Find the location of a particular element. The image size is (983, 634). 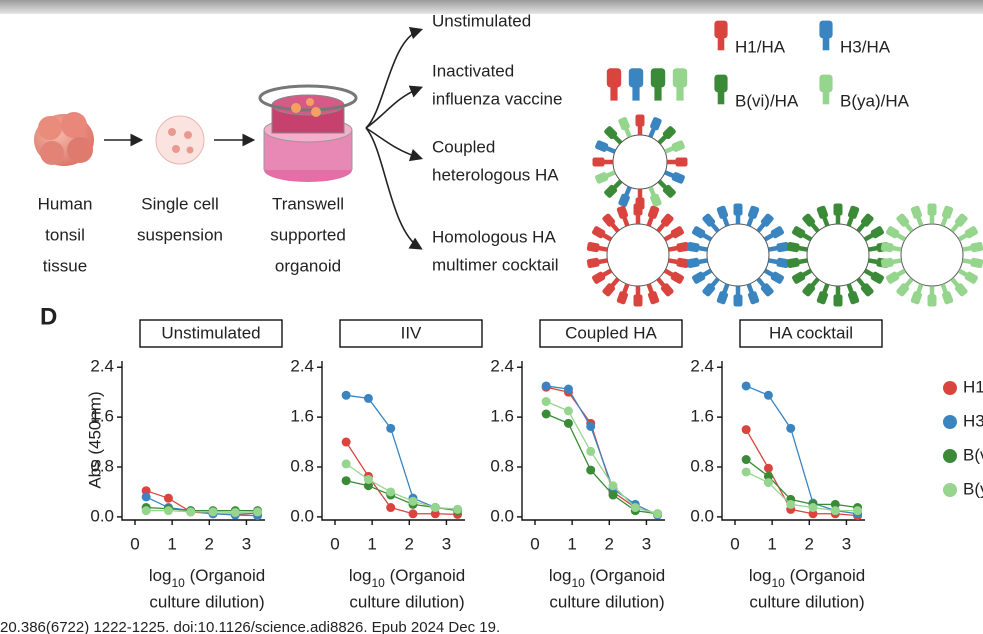

condition-label: heterologous HA is located at coordinates (495, 174).